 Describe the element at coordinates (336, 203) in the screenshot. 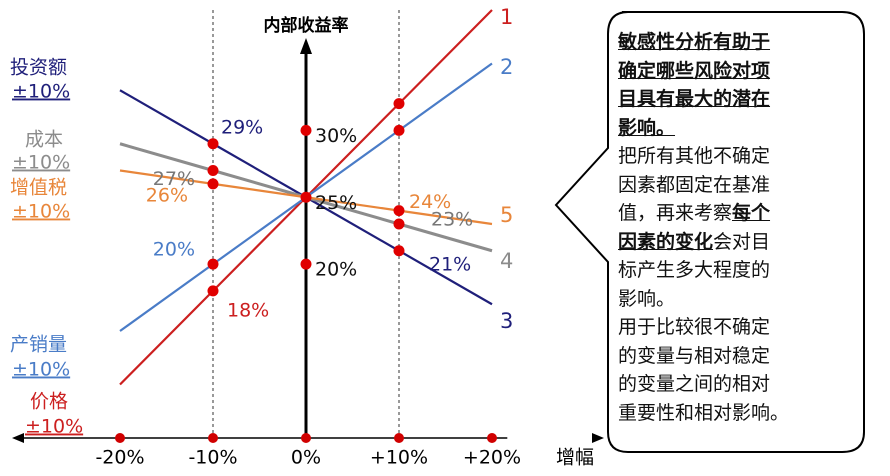

I see `axis-point-label: 25%` at that location.